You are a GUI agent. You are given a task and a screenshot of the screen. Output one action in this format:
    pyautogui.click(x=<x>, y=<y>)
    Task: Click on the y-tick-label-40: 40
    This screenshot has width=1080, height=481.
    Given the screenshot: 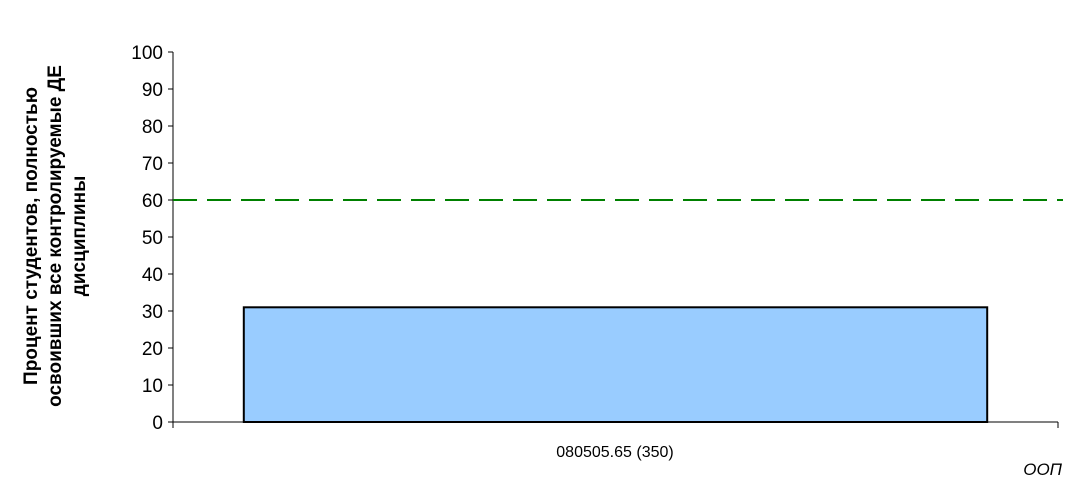 What is the action you would take?
    pyautogui.click(x=152, y=275)
    